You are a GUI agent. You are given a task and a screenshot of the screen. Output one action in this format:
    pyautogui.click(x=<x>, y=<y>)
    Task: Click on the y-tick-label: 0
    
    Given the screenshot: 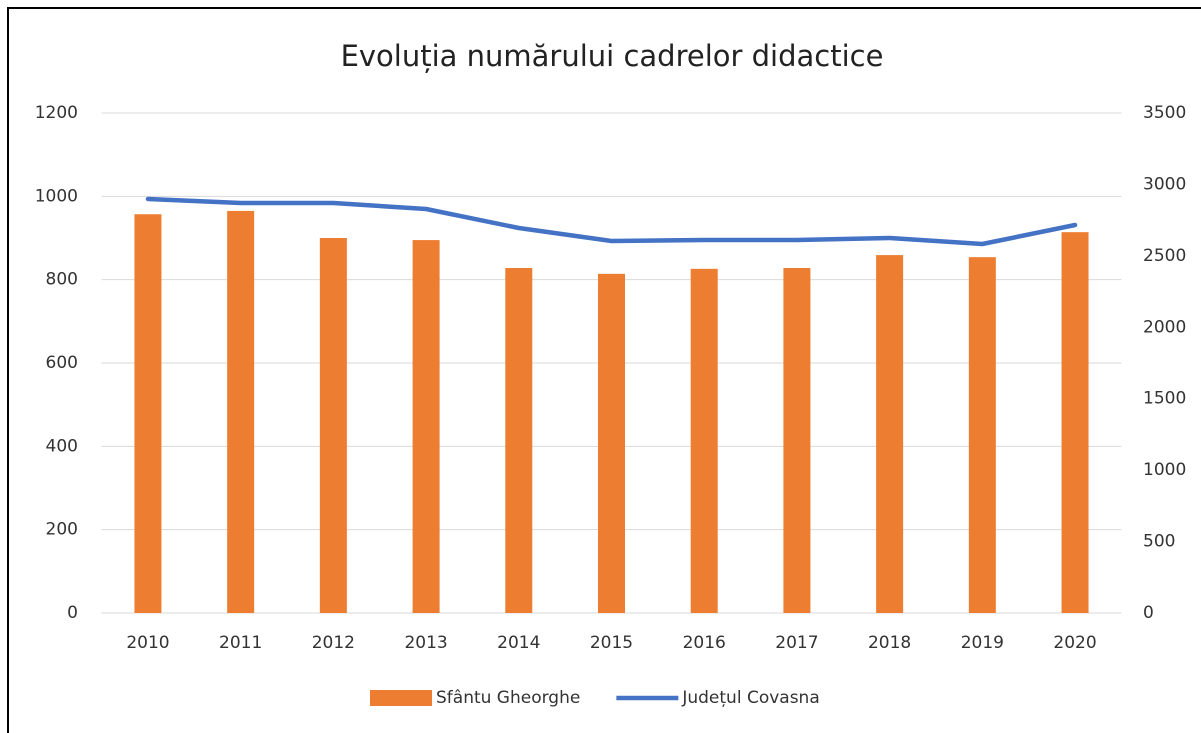 What is the action you would take?
    pyautogui.click(x=72, y=613)
    